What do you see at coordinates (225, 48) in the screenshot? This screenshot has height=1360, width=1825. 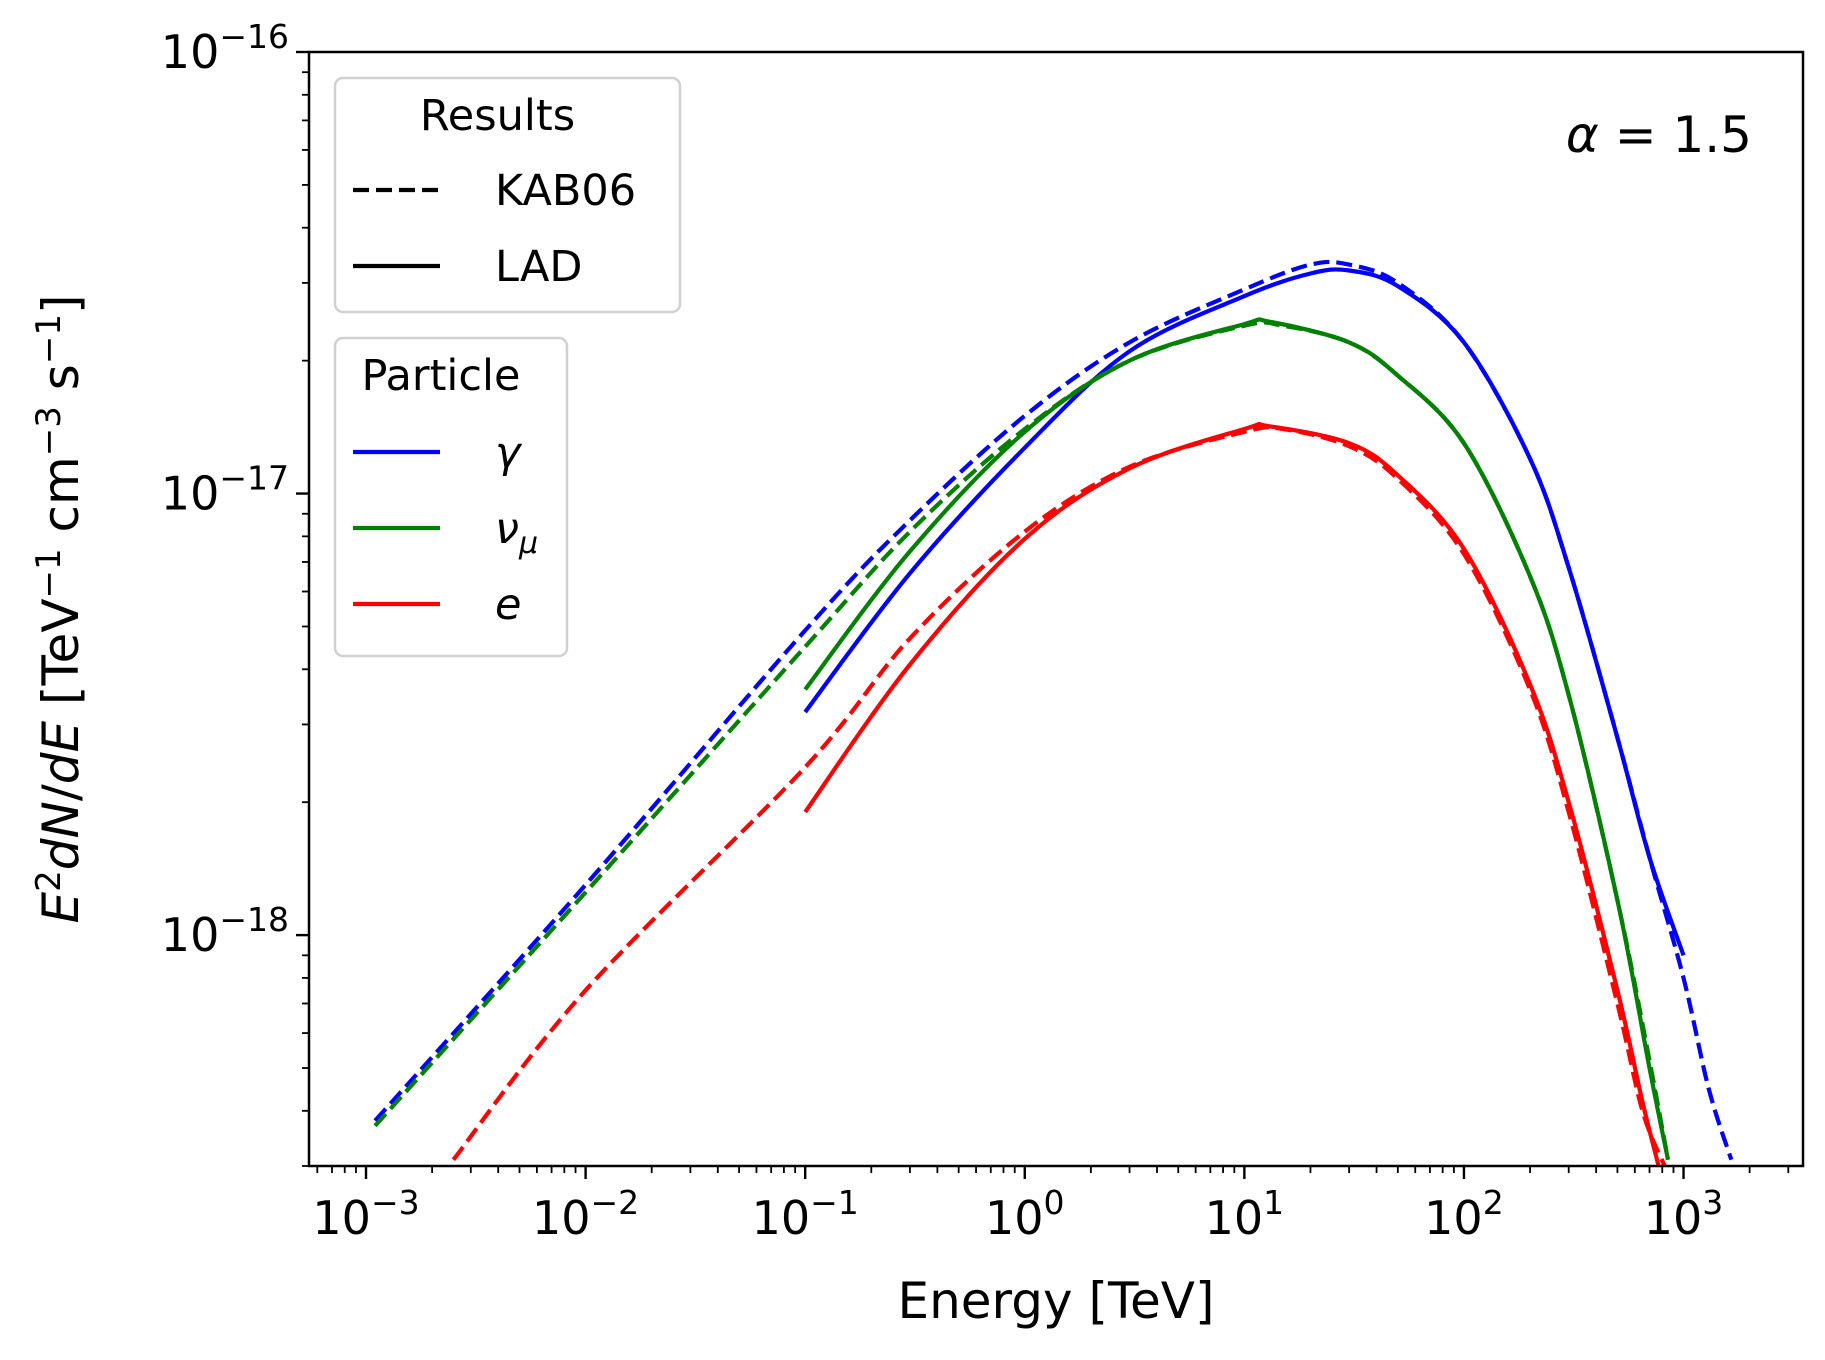 I see `y-tick-label: 10−16` at bounding box center [225, 48].